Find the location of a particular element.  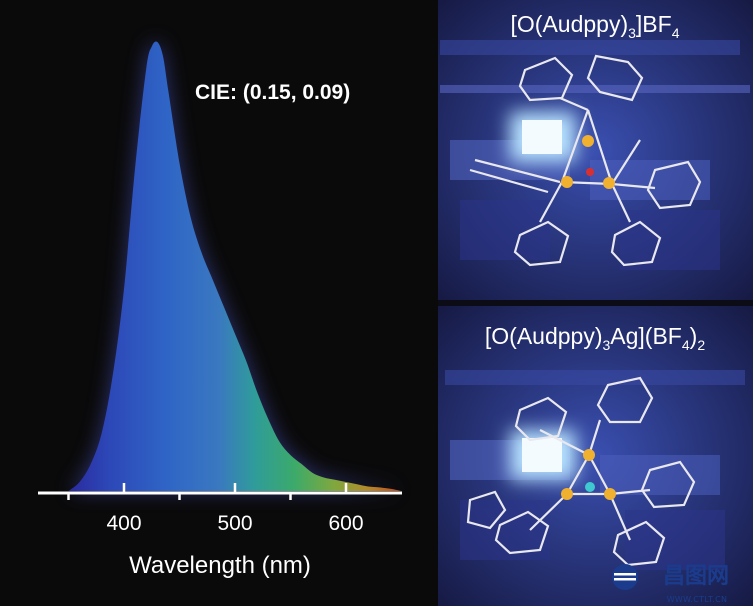

x-tick-label: 500 is located at coordinates (234, 523).